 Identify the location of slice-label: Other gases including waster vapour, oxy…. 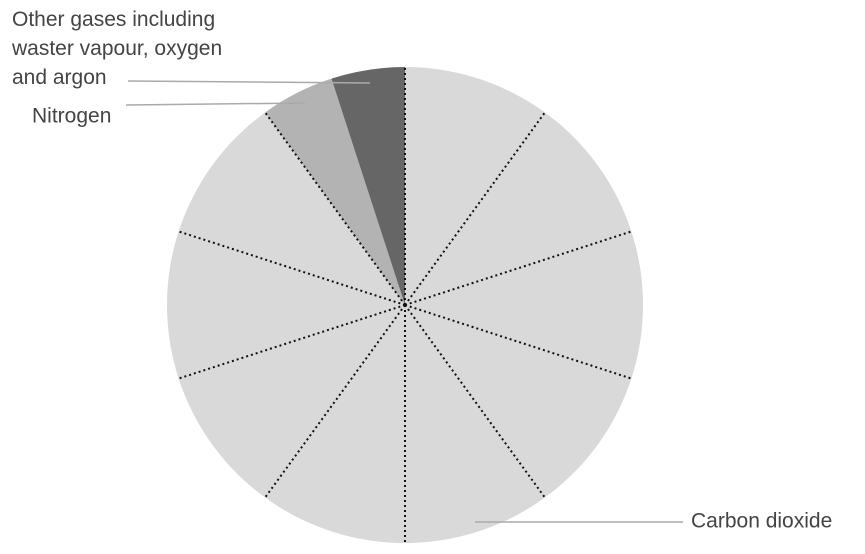
(117, 48).